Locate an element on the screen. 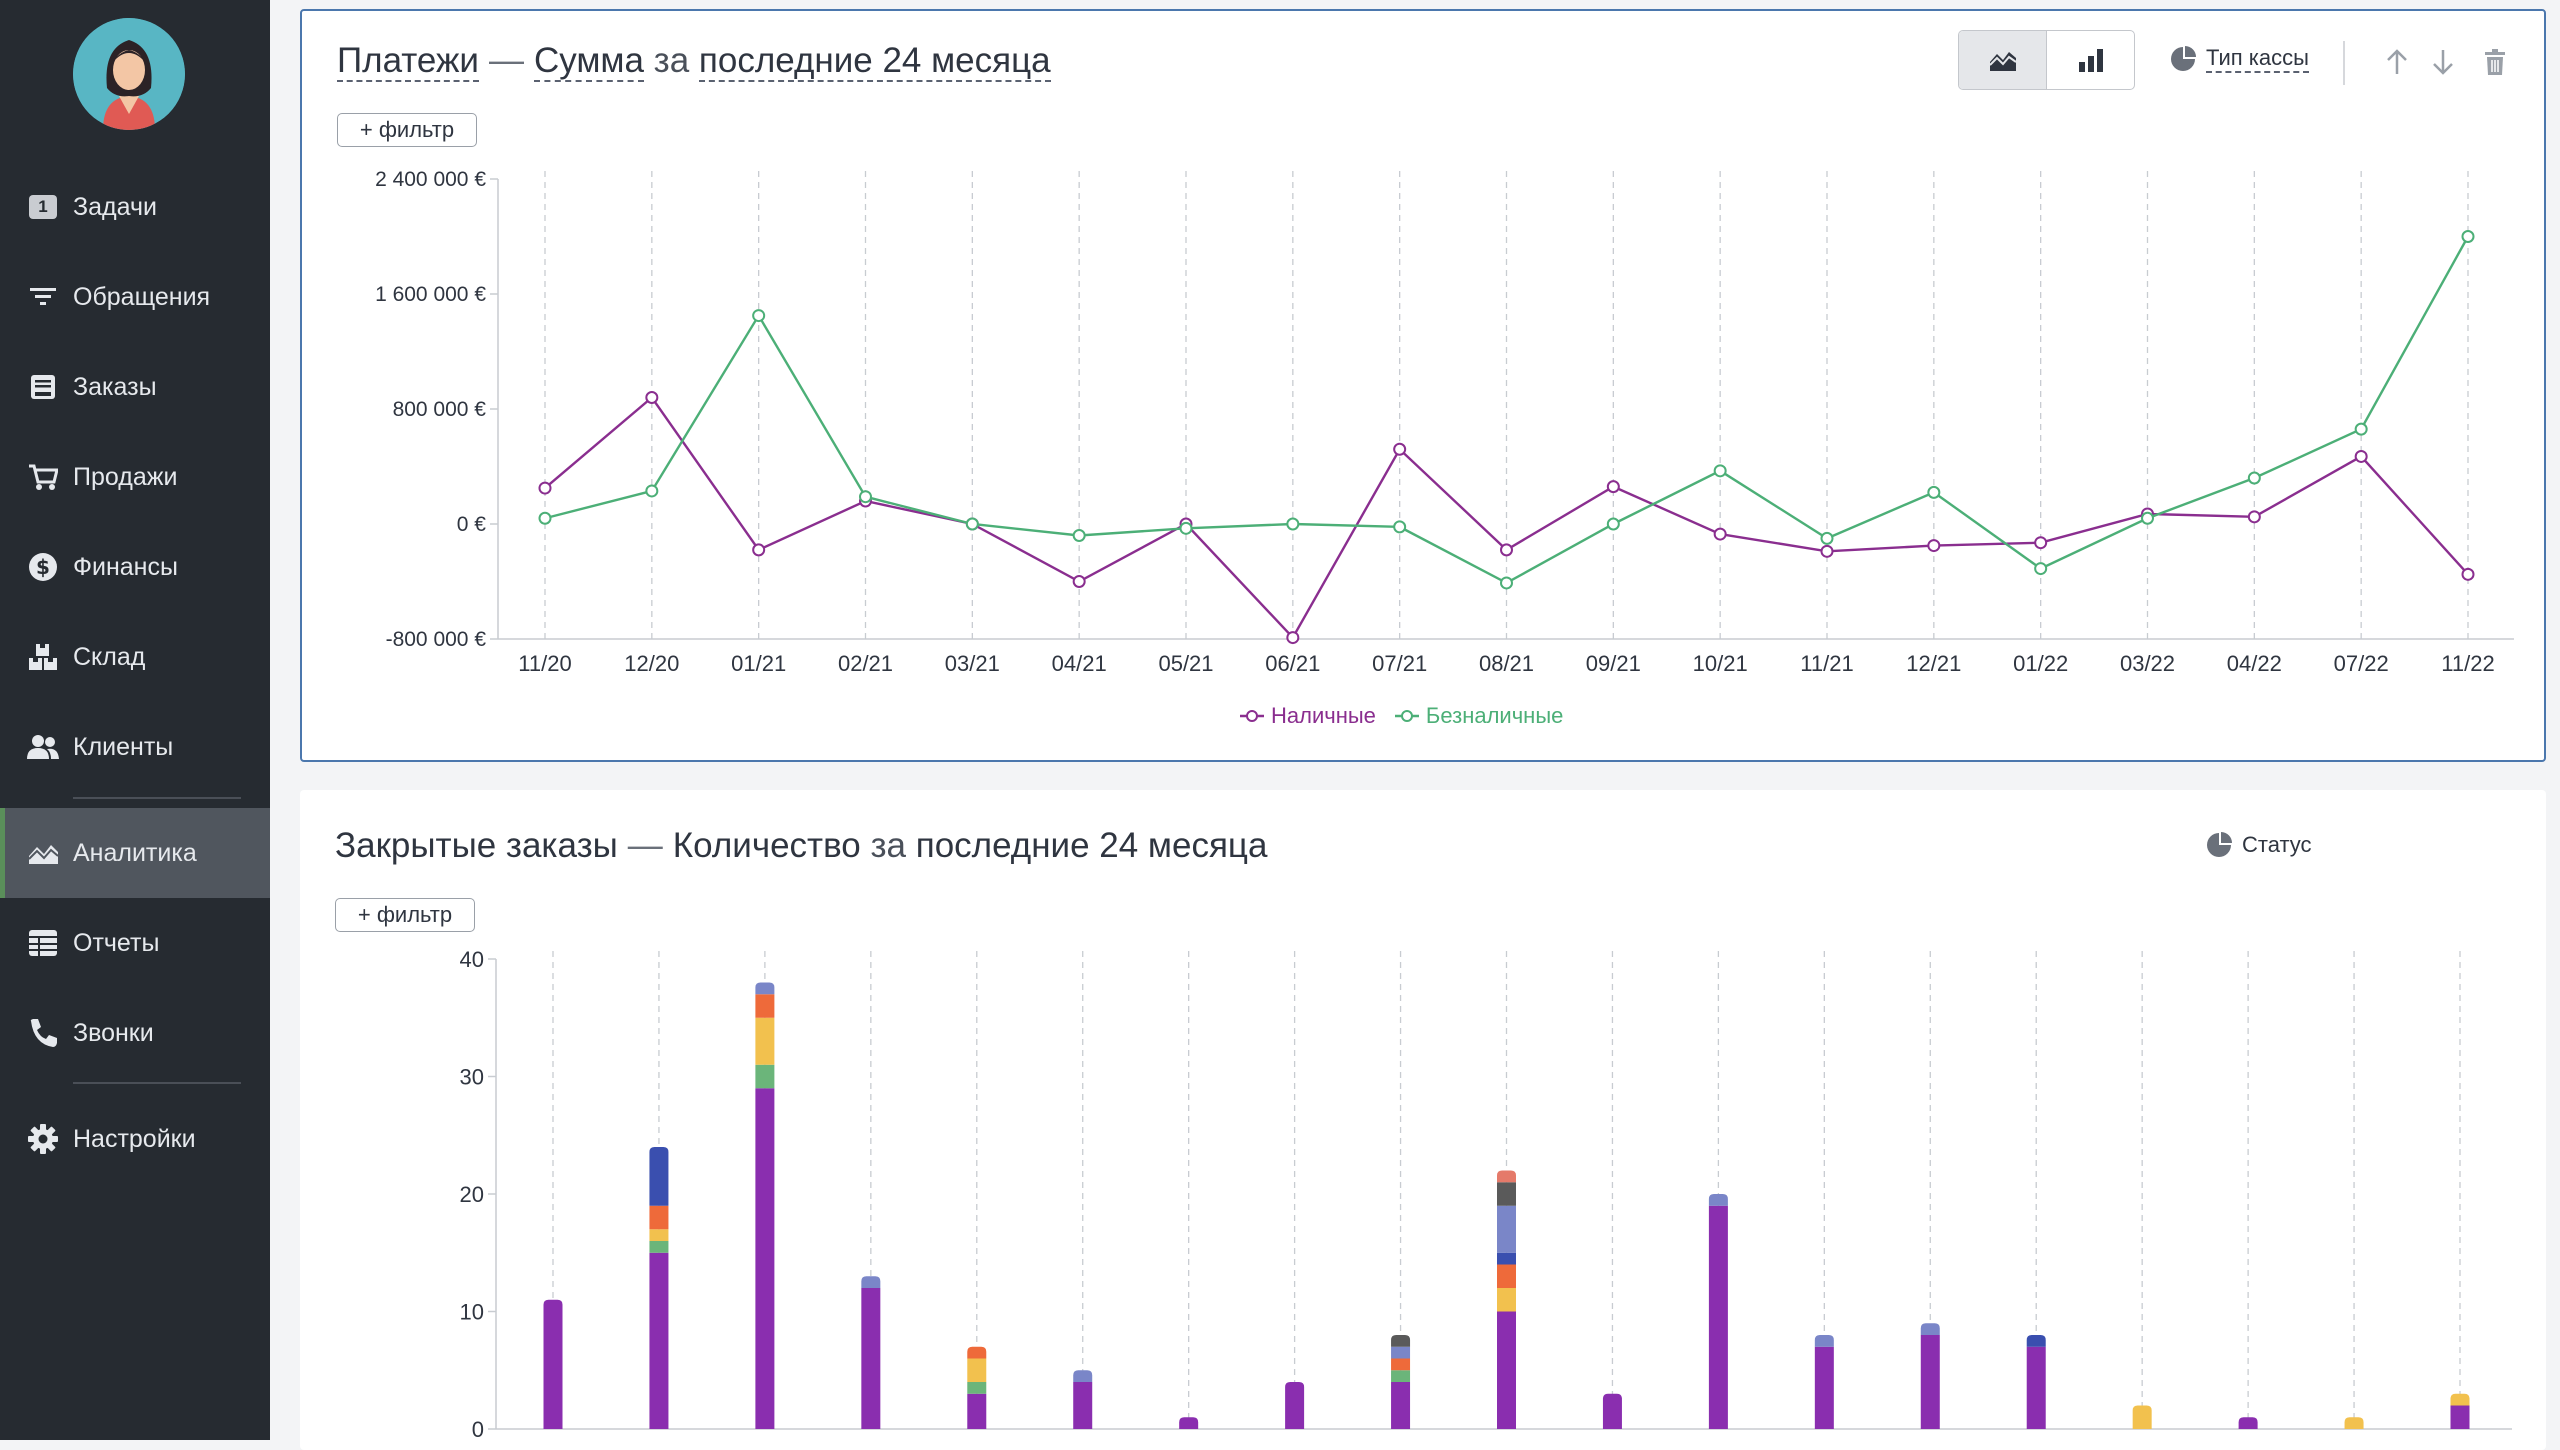 This screenshot has height=1450, width=2560. sidebar-item-7: Аналитика is located at coordinates (135, 853).